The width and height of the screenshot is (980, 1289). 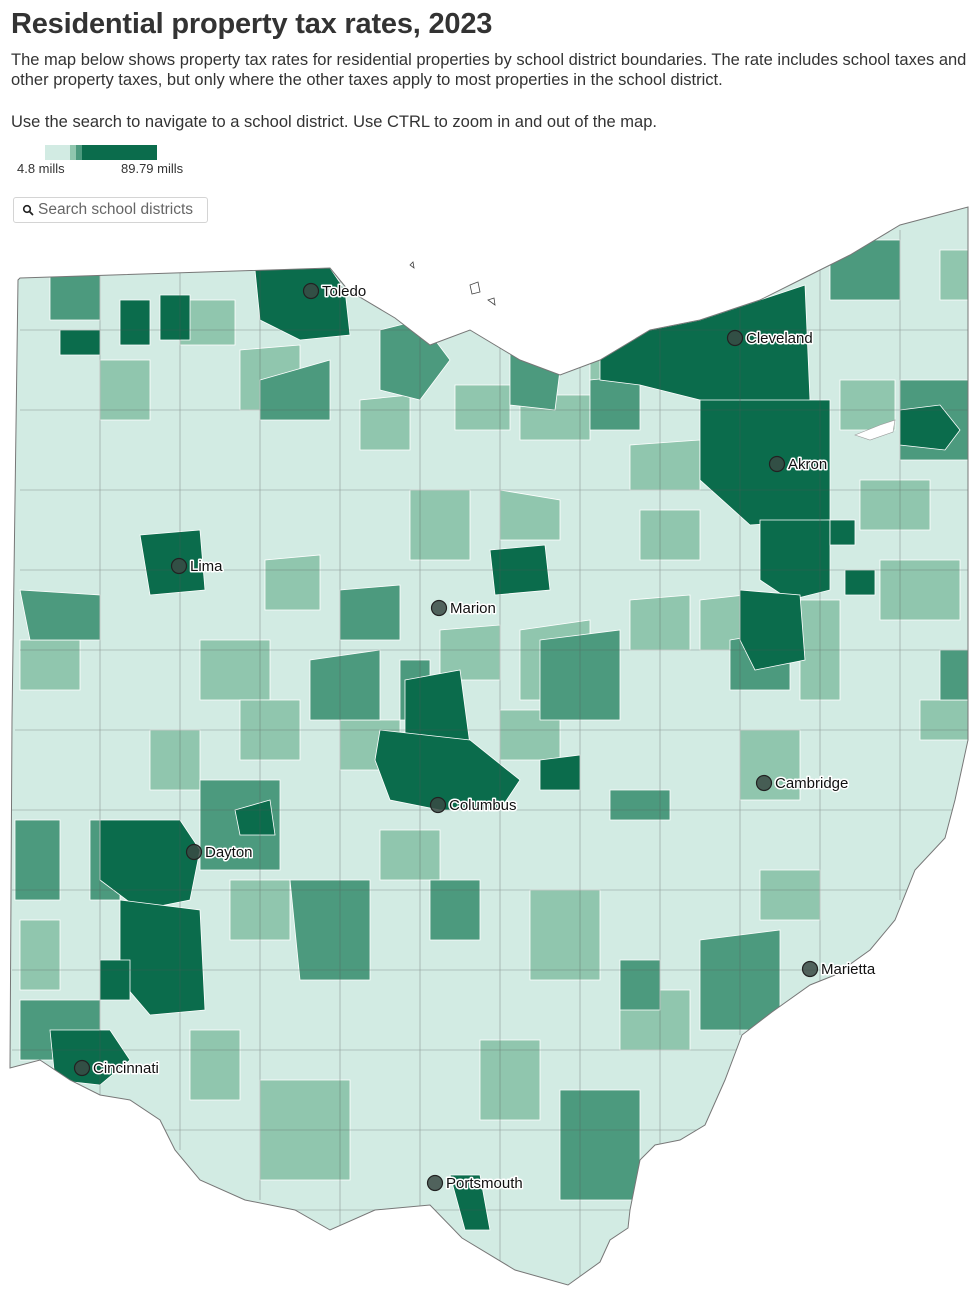 What do you see at coordinates (79, 152) in the screenshot?
I see `legend-swatch-mid-high` at bounding box center [79, 152].